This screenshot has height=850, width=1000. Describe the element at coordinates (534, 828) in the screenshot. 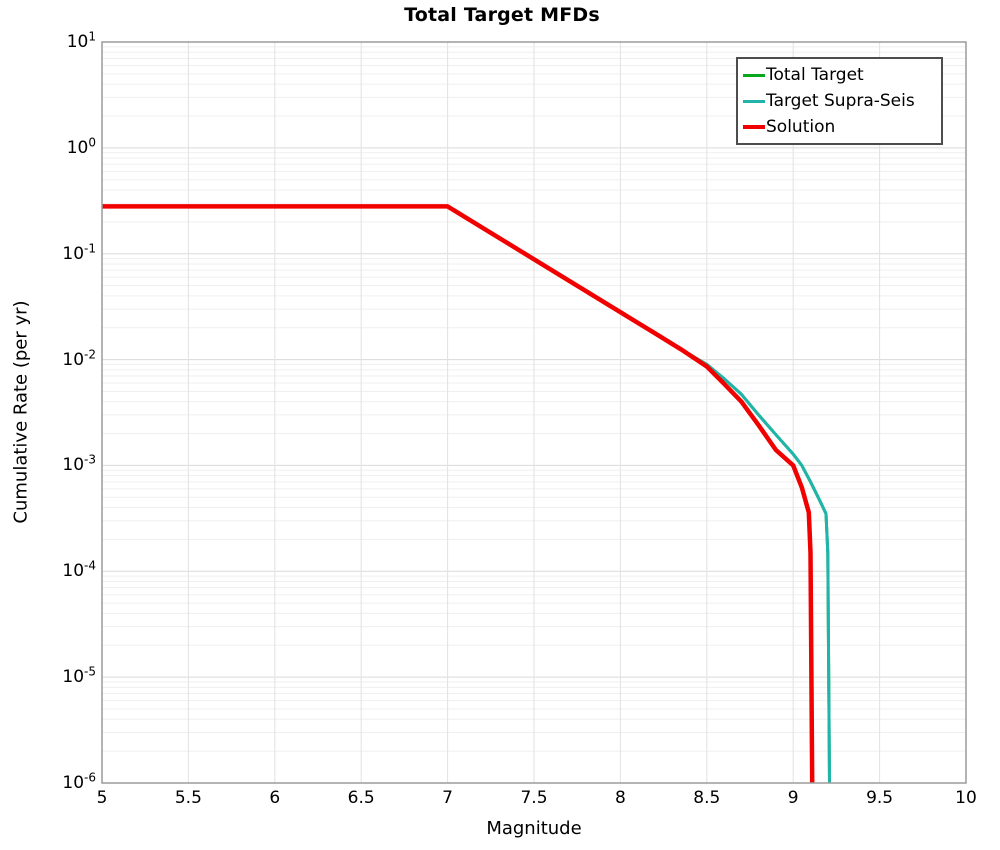

I see `x-axis-label: Magnitude` at that location.